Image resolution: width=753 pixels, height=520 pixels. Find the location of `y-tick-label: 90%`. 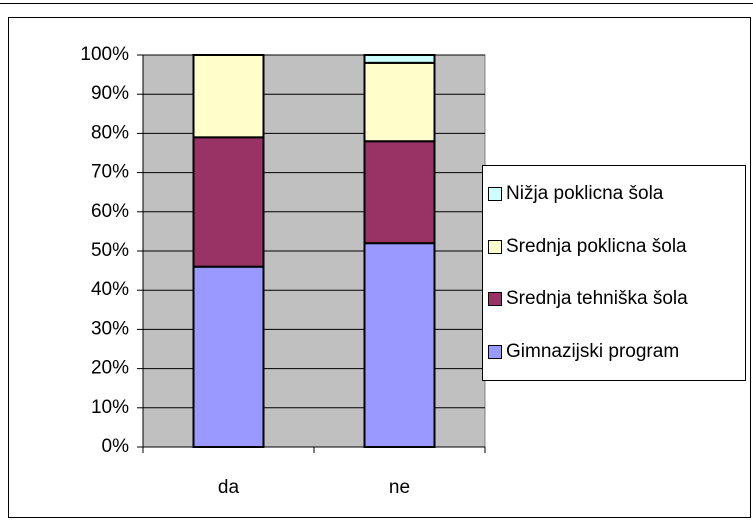

y-tick-label: 90% is located at coordinates (110, 93).